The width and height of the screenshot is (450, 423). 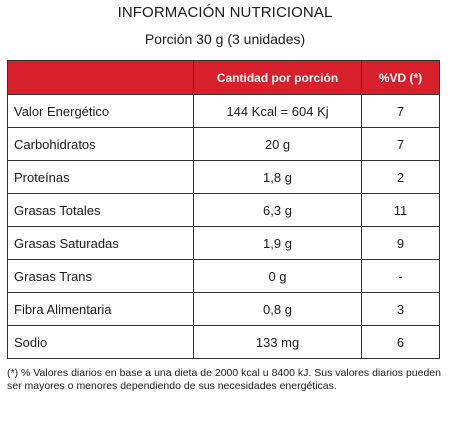 I want to click on nutrient-amount: 1,9 g, so click(x=277, y=243).